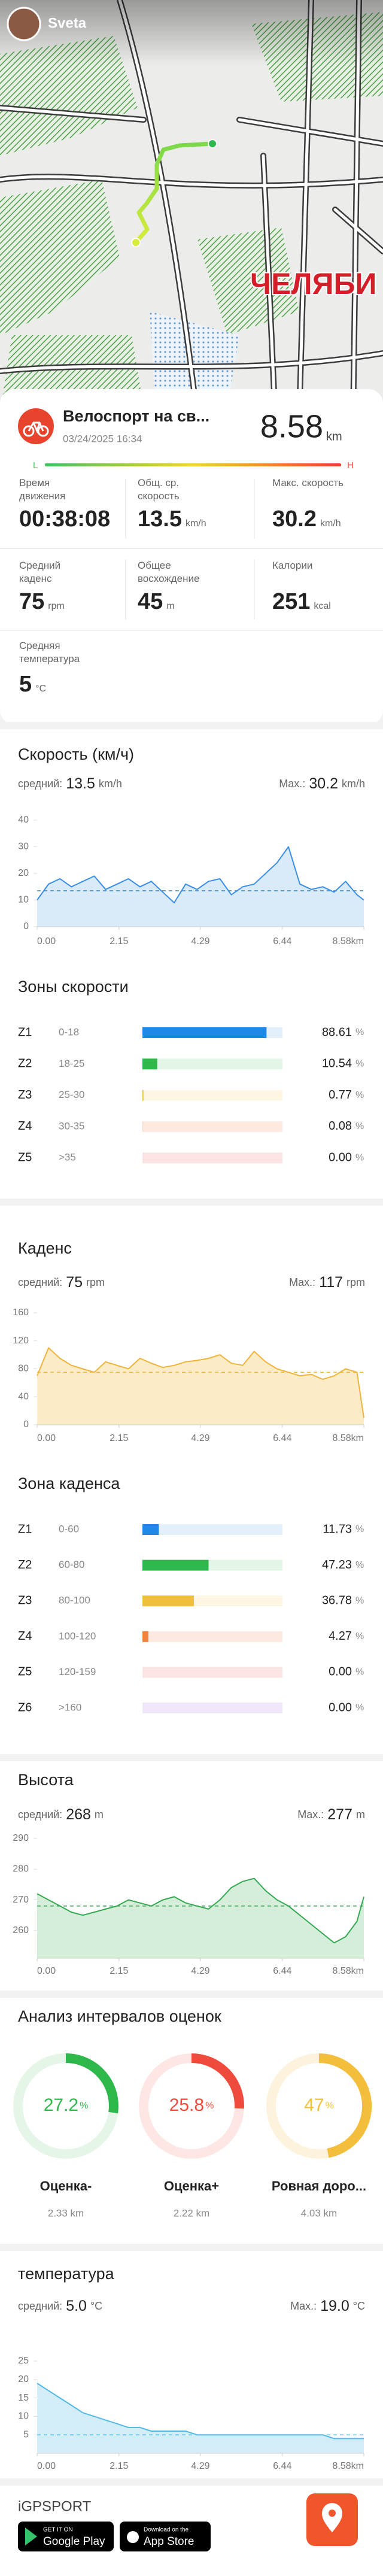  What do you see at coordinates (165, 2537) in the screenshot?
I see `app-store-badge` at bounding box center [165, 2537].